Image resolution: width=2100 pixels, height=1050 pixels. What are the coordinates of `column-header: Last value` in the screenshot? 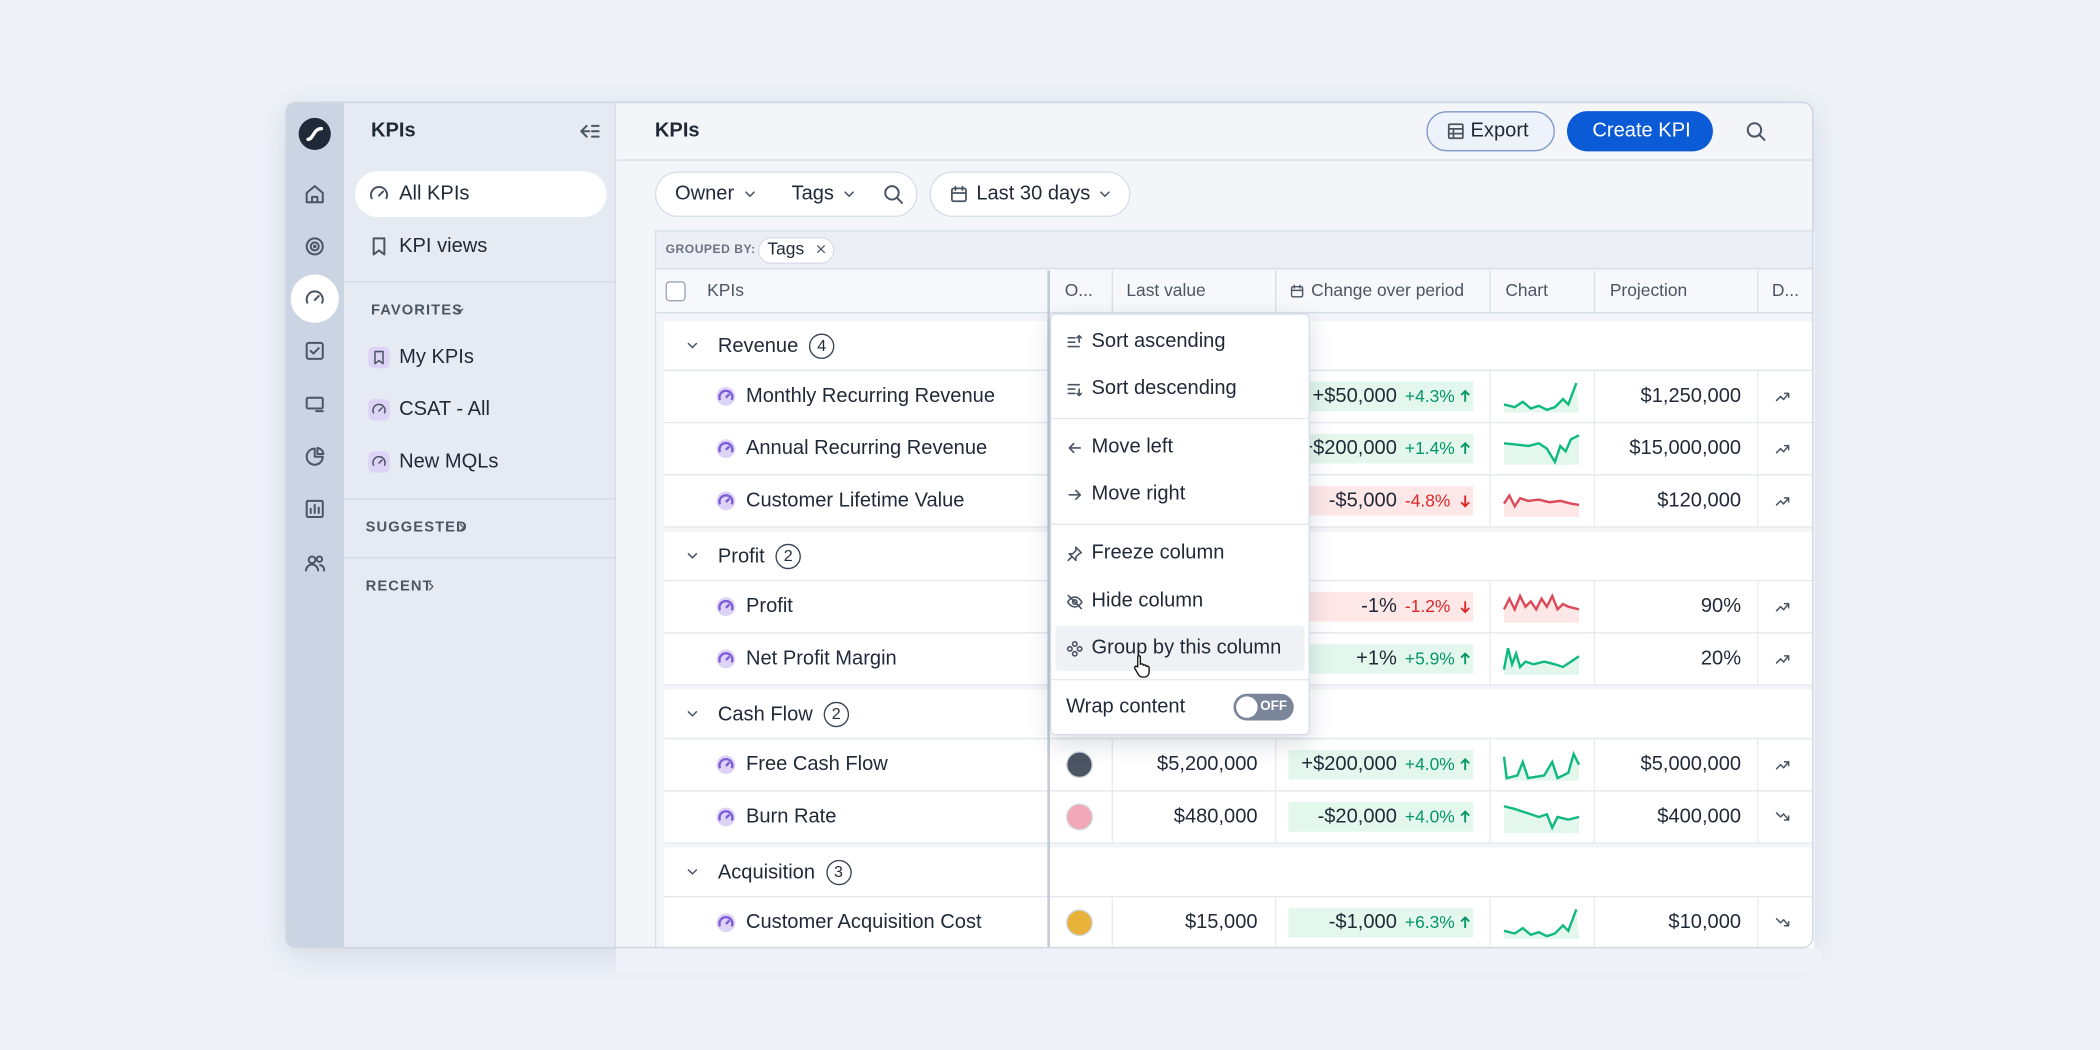 It's located at (1166, 290).